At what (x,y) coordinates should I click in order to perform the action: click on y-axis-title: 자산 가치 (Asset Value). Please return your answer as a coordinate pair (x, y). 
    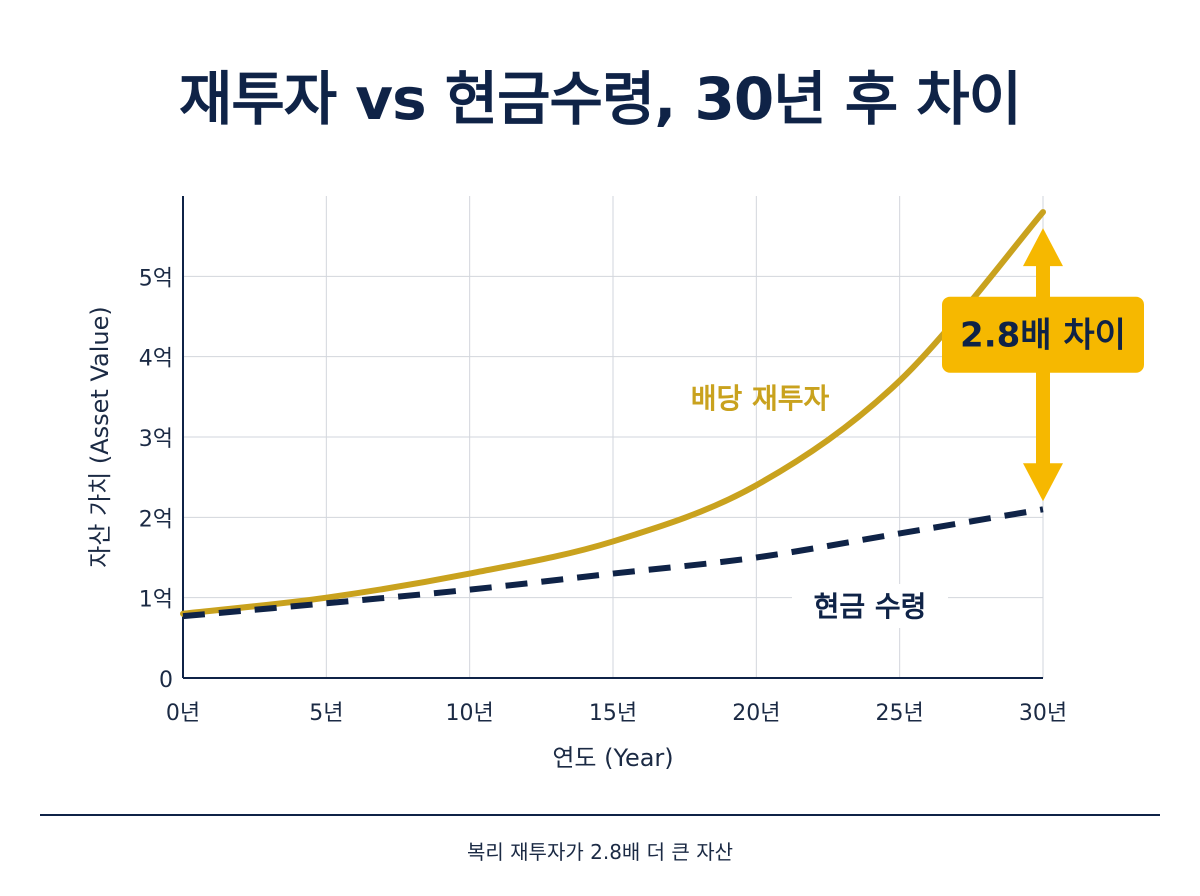
    Looking at the image, I should click on (100, 436).